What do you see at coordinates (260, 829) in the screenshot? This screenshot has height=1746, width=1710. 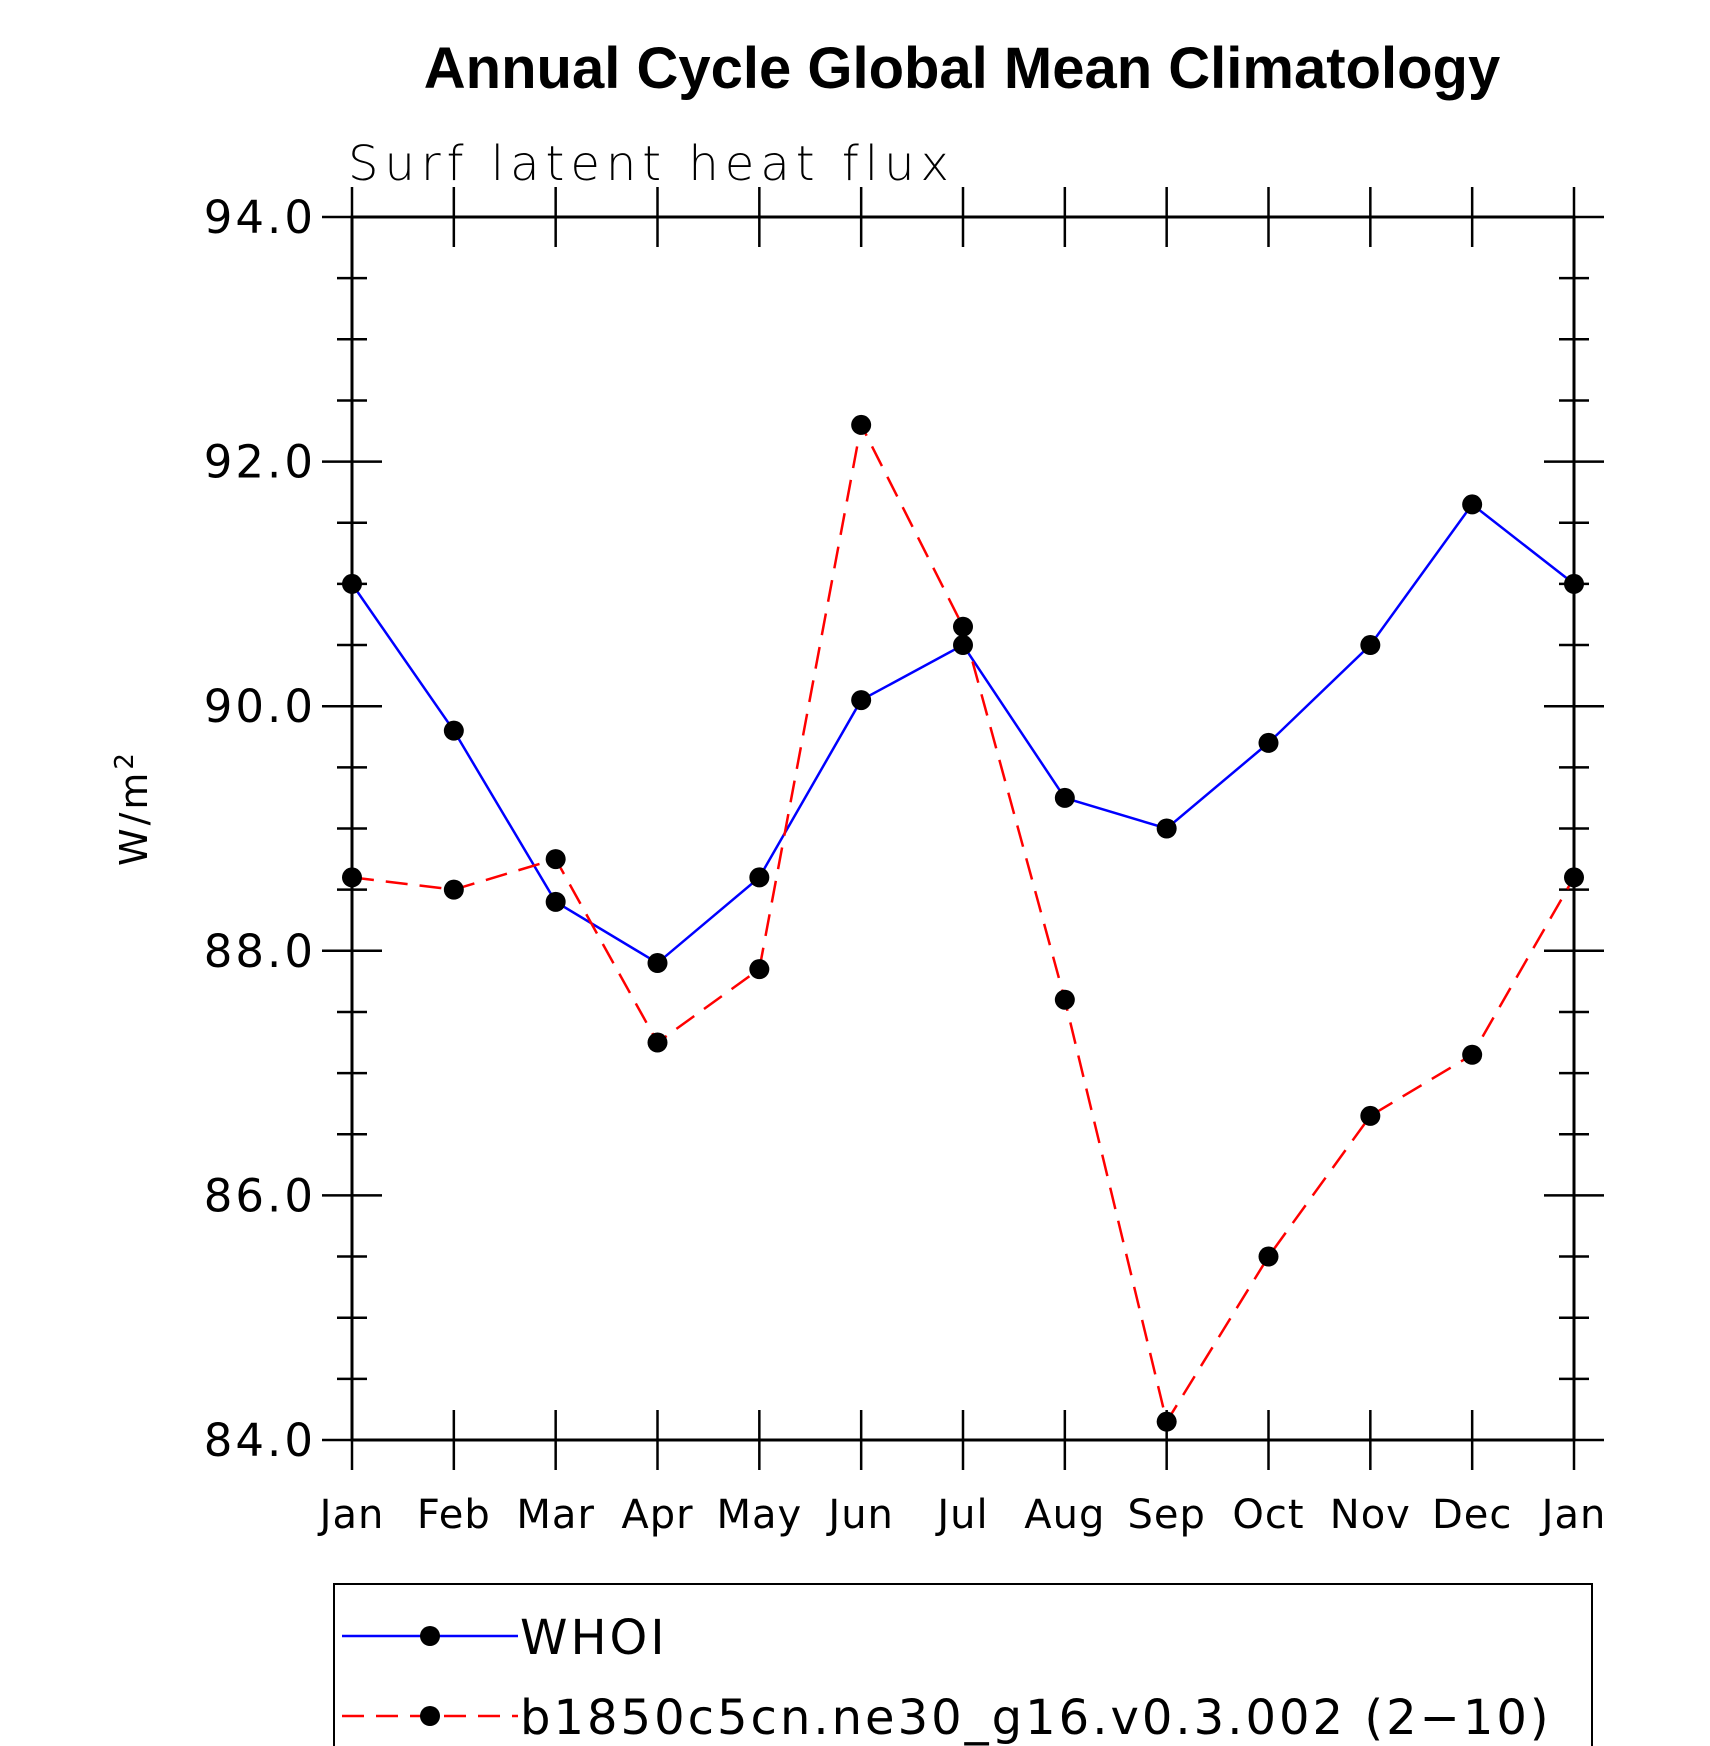 I see `y-tick-labels: 84.0 86.0 88.0 90.0 92.0 94.0` at bounding box center [260, 829].